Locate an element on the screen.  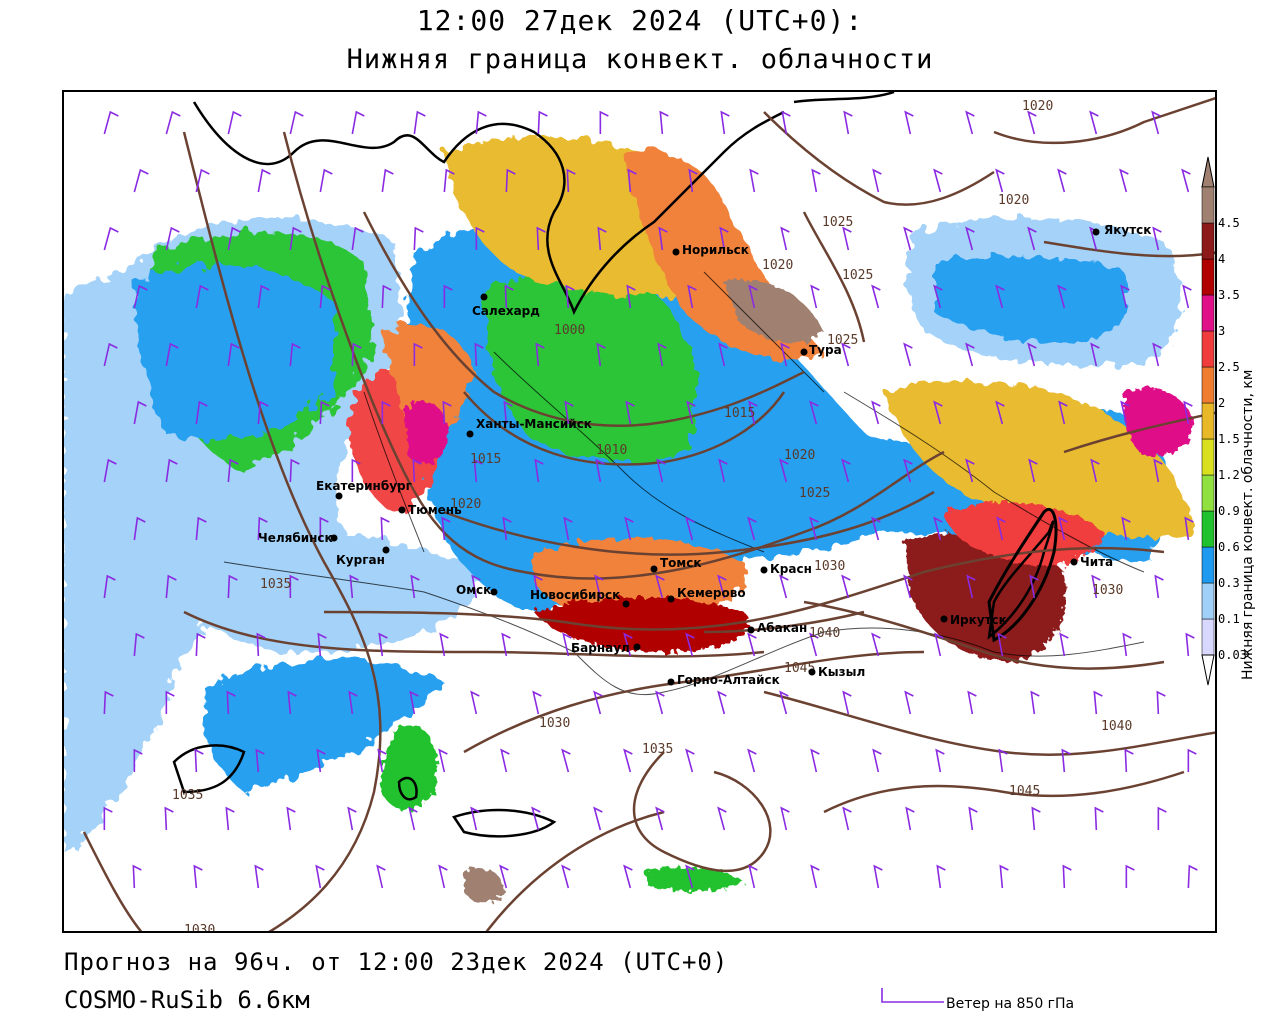
isobar-label: 1030 is located at coordinates (829, 566).